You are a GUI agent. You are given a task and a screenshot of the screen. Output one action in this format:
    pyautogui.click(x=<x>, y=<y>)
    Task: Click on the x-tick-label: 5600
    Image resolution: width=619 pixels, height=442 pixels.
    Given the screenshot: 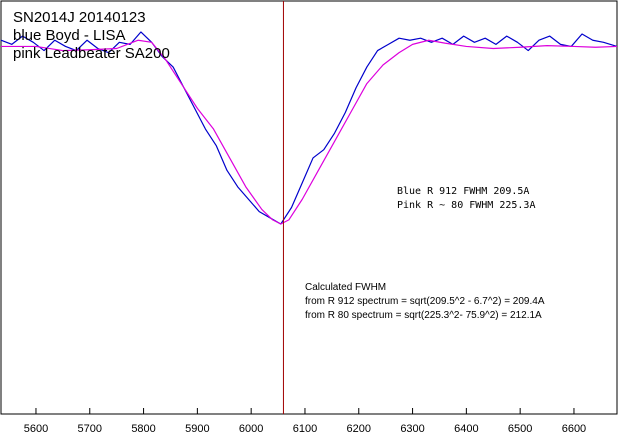 What is the action you would take?
    pyautogui.click(x=36, y=429)
    